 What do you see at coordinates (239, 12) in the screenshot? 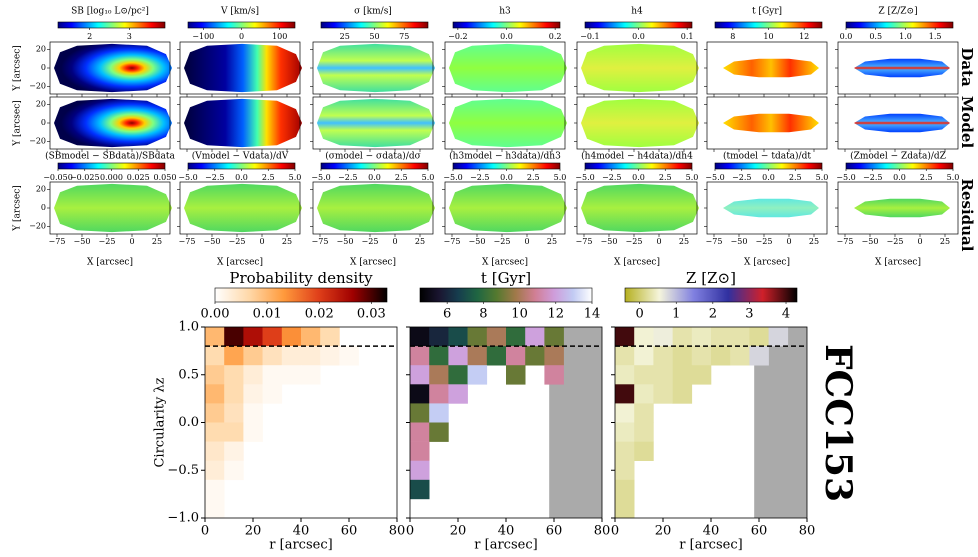
I see `map-title: V [km/s]` at bounding box center [239, 12].